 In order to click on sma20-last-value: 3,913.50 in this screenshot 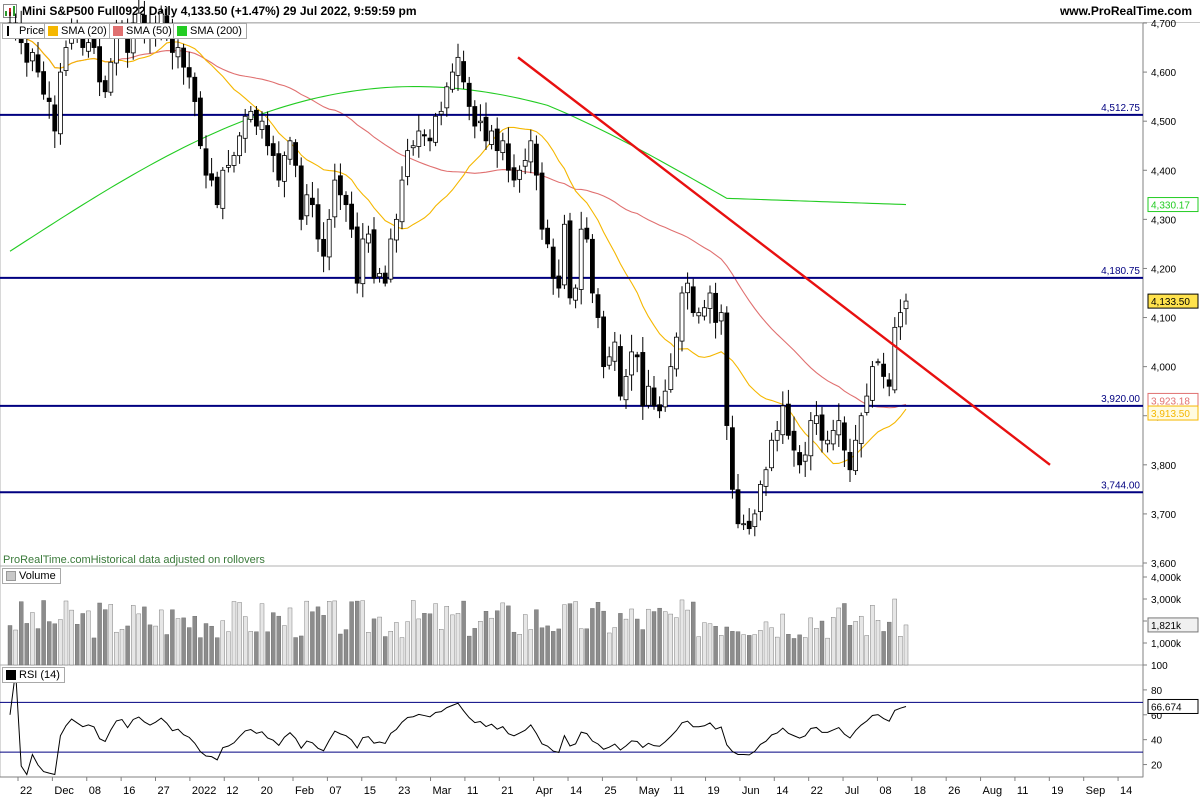, I will do `click(1170, 414)`.